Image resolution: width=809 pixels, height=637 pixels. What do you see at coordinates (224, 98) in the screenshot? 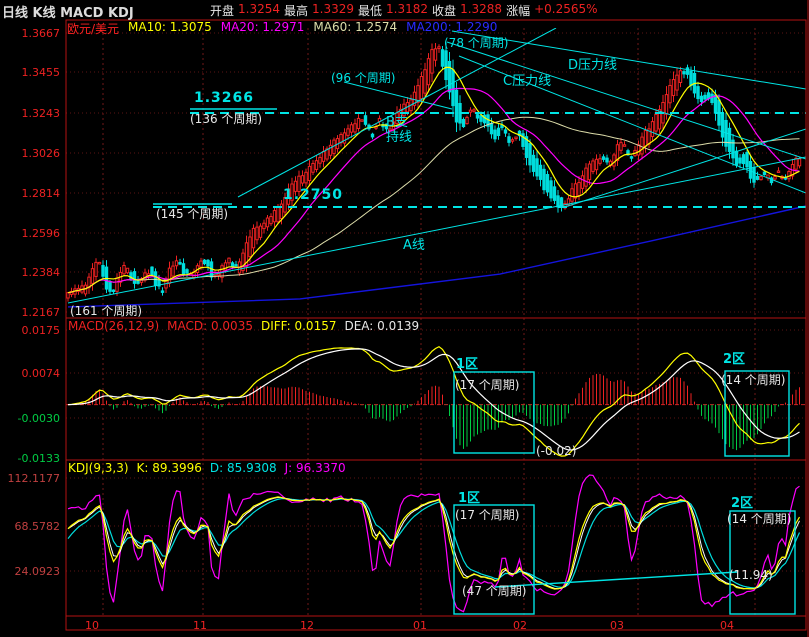
I see `resistance-level-label: 1.3266` at bounding box center [224, 98].